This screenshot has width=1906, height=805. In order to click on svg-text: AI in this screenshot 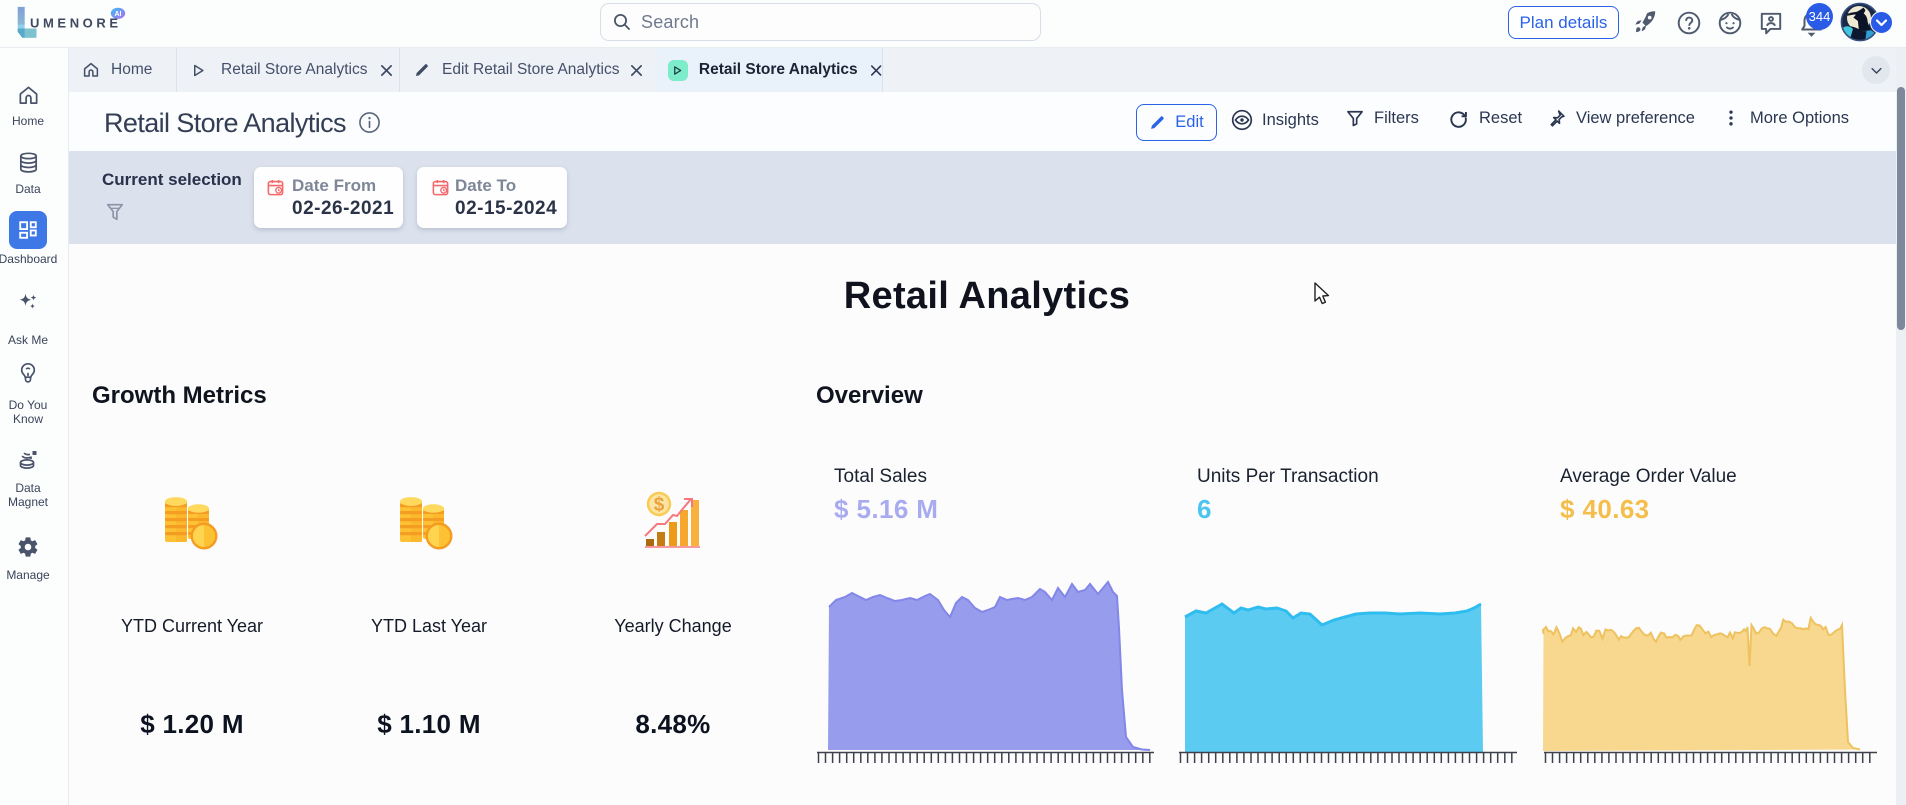, I will do `click(118, 14)`.